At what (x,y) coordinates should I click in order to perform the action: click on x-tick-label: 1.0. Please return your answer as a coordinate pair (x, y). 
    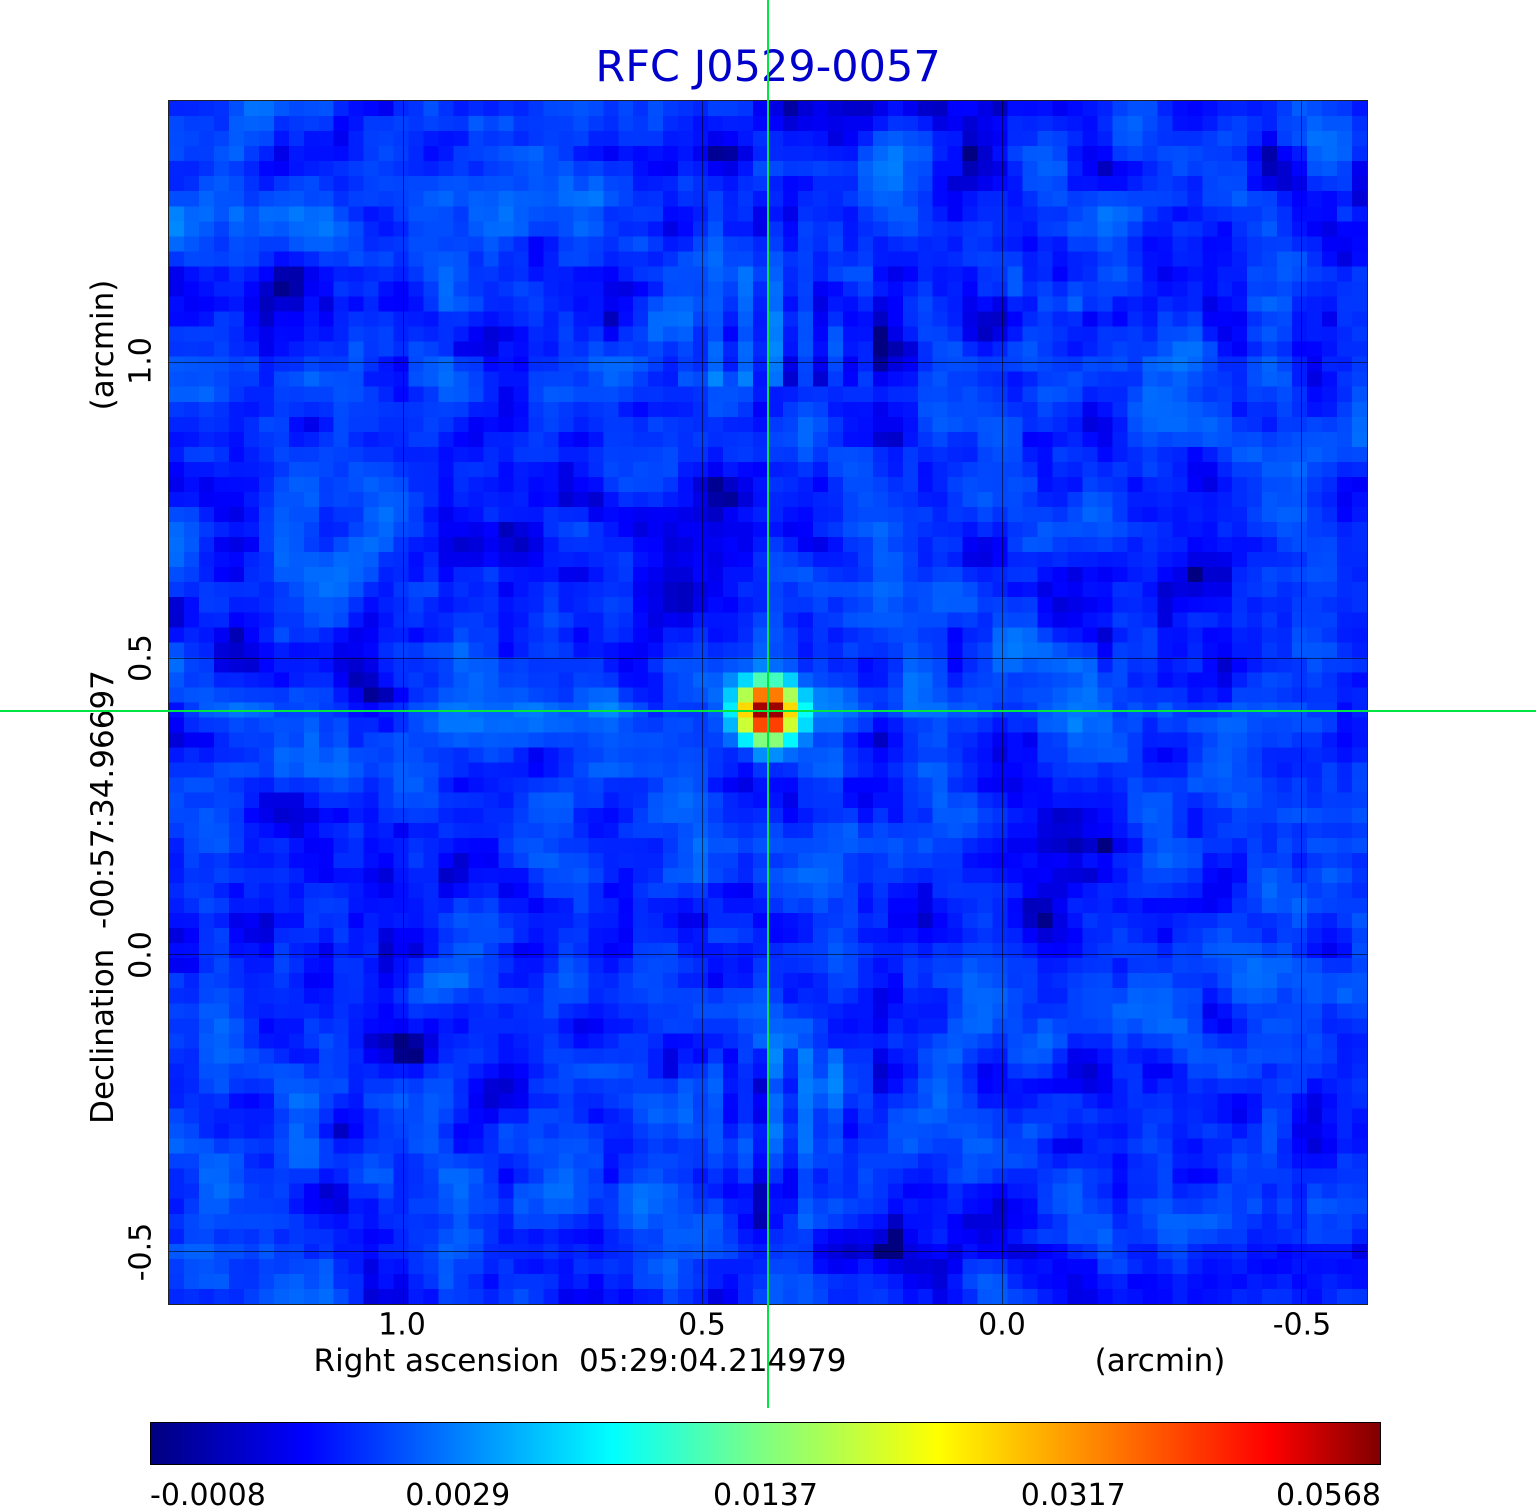
    Looking at the image, I should click on (402, 1325).